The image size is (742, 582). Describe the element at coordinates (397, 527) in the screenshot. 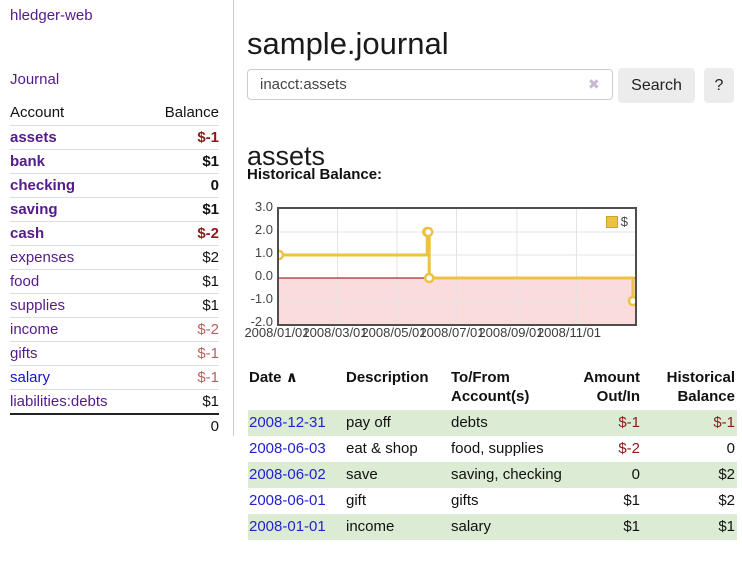

I see `transaction-description: income` at that location.